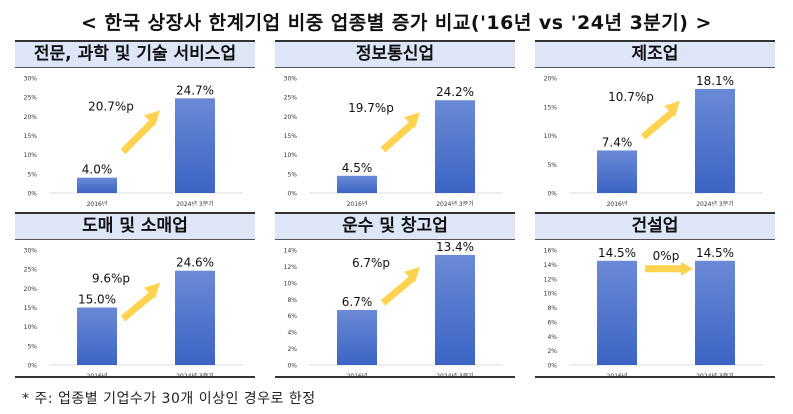 Image resolution: width=793 pixels, height=414 pixels. Describe the element at coordinates (357, 302) in the screenshot. I see `data-label: 6.7%` at that location.